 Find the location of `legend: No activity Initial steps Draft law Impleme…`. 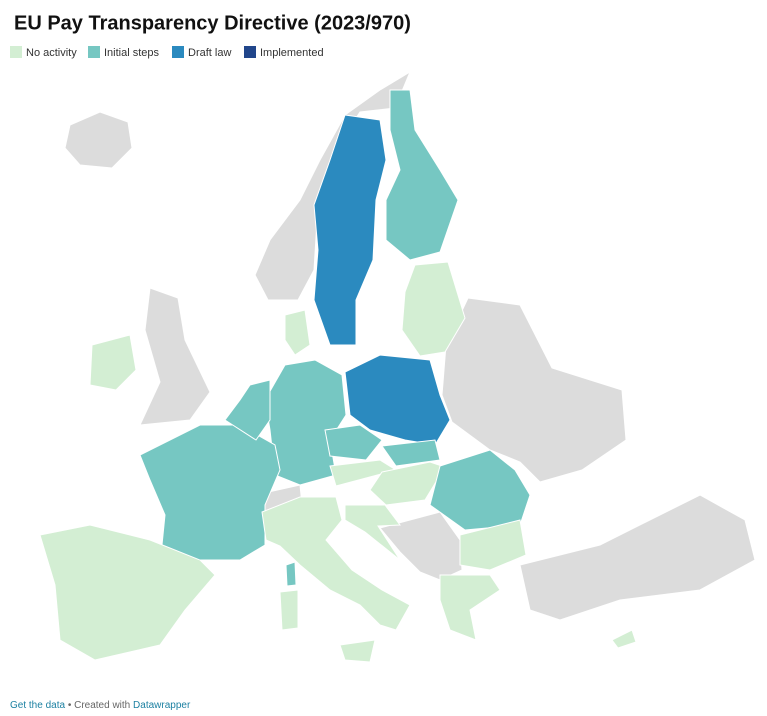

legend: No activity Initial steps Draft law Impleme… is located at coordinates (167, 52).